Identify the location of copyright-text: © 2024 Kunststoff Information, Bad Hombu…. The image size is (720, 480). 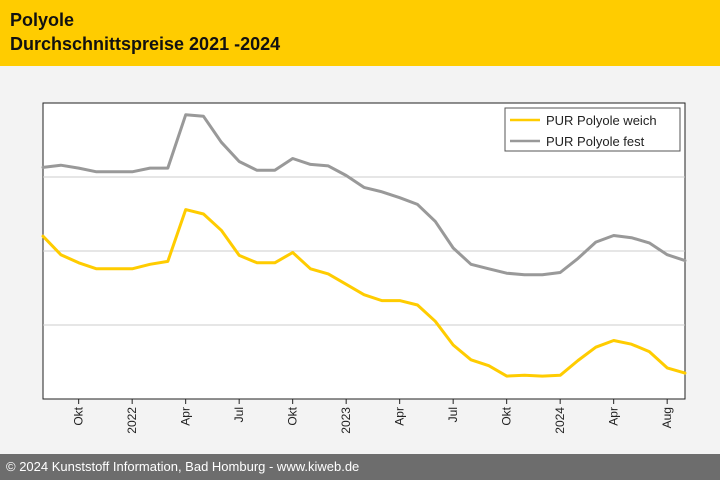
(183, 466).